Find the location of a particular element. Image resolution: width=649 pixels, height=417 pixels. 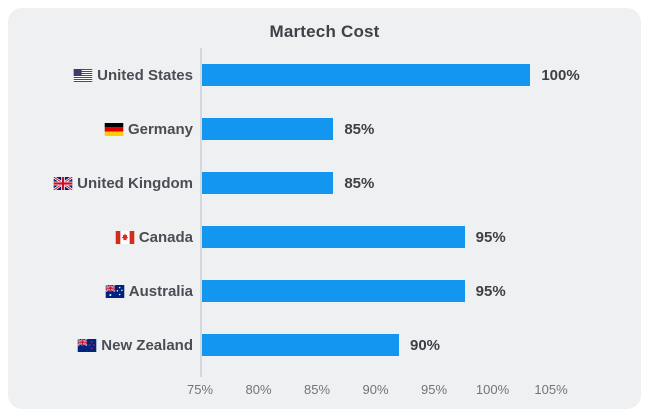

chart-row: United States 100% is located at coordinates (302, 75).